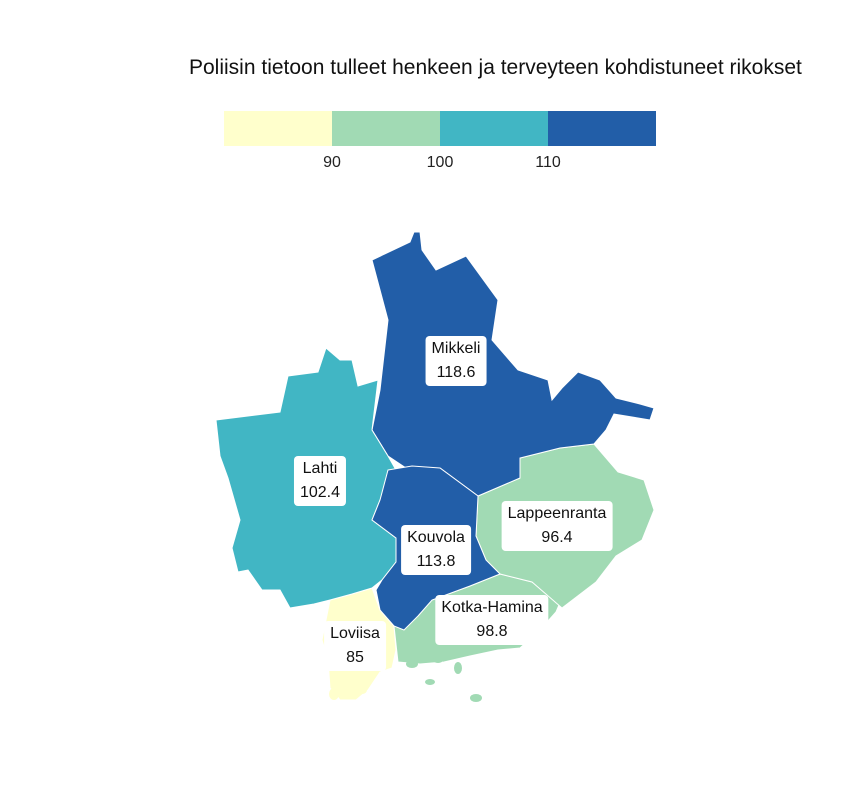 This screenshot has width=864, height=792. Describe the element at coordinates (320, 481) in the screenshot. I see `region-label-lahti: Lahti 102.4` at that location.